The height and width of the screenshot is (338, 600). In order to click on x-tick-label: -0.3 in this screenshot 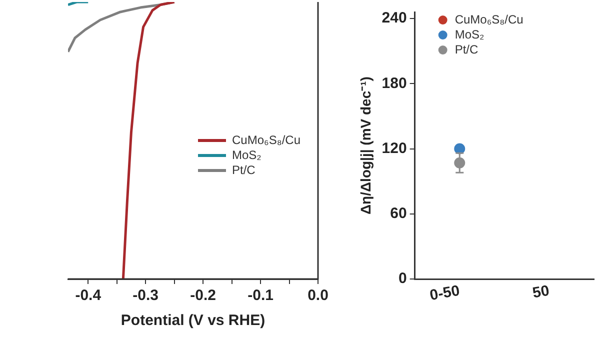, I will do `click(145, 295)`.